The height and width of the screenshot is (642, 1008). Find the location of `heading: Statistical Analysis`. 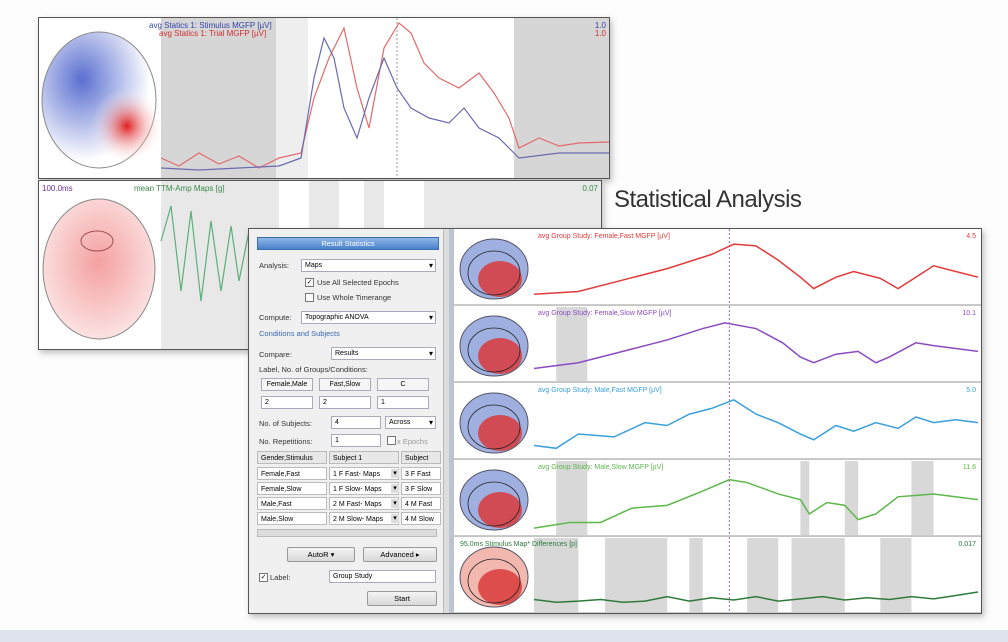

heading: Statistical Analysis is located at coordinates (708, 199).